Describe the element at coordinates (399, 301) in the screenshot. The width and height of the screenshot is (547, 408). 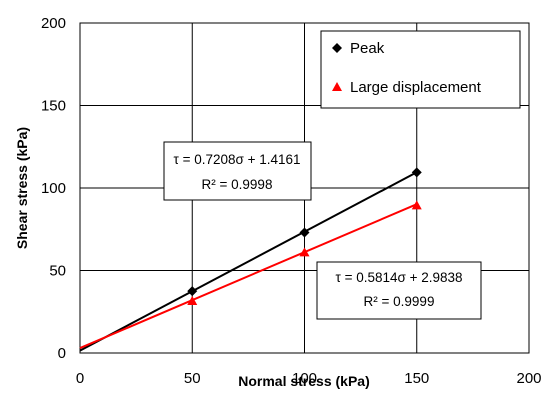
I see `large-displacement-r2-text: R² = 0.9999` at that location.